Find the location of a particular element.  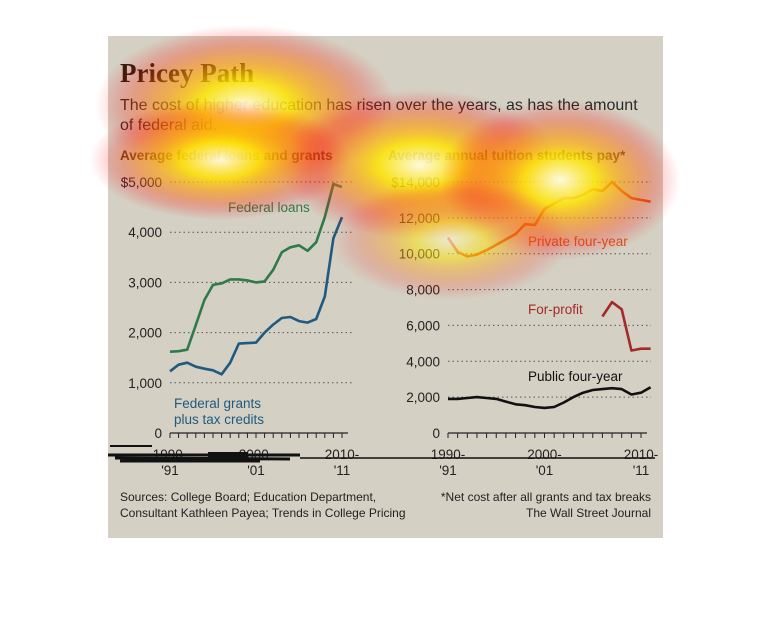

series-label: For-profit is located at coordinates (555, 309).